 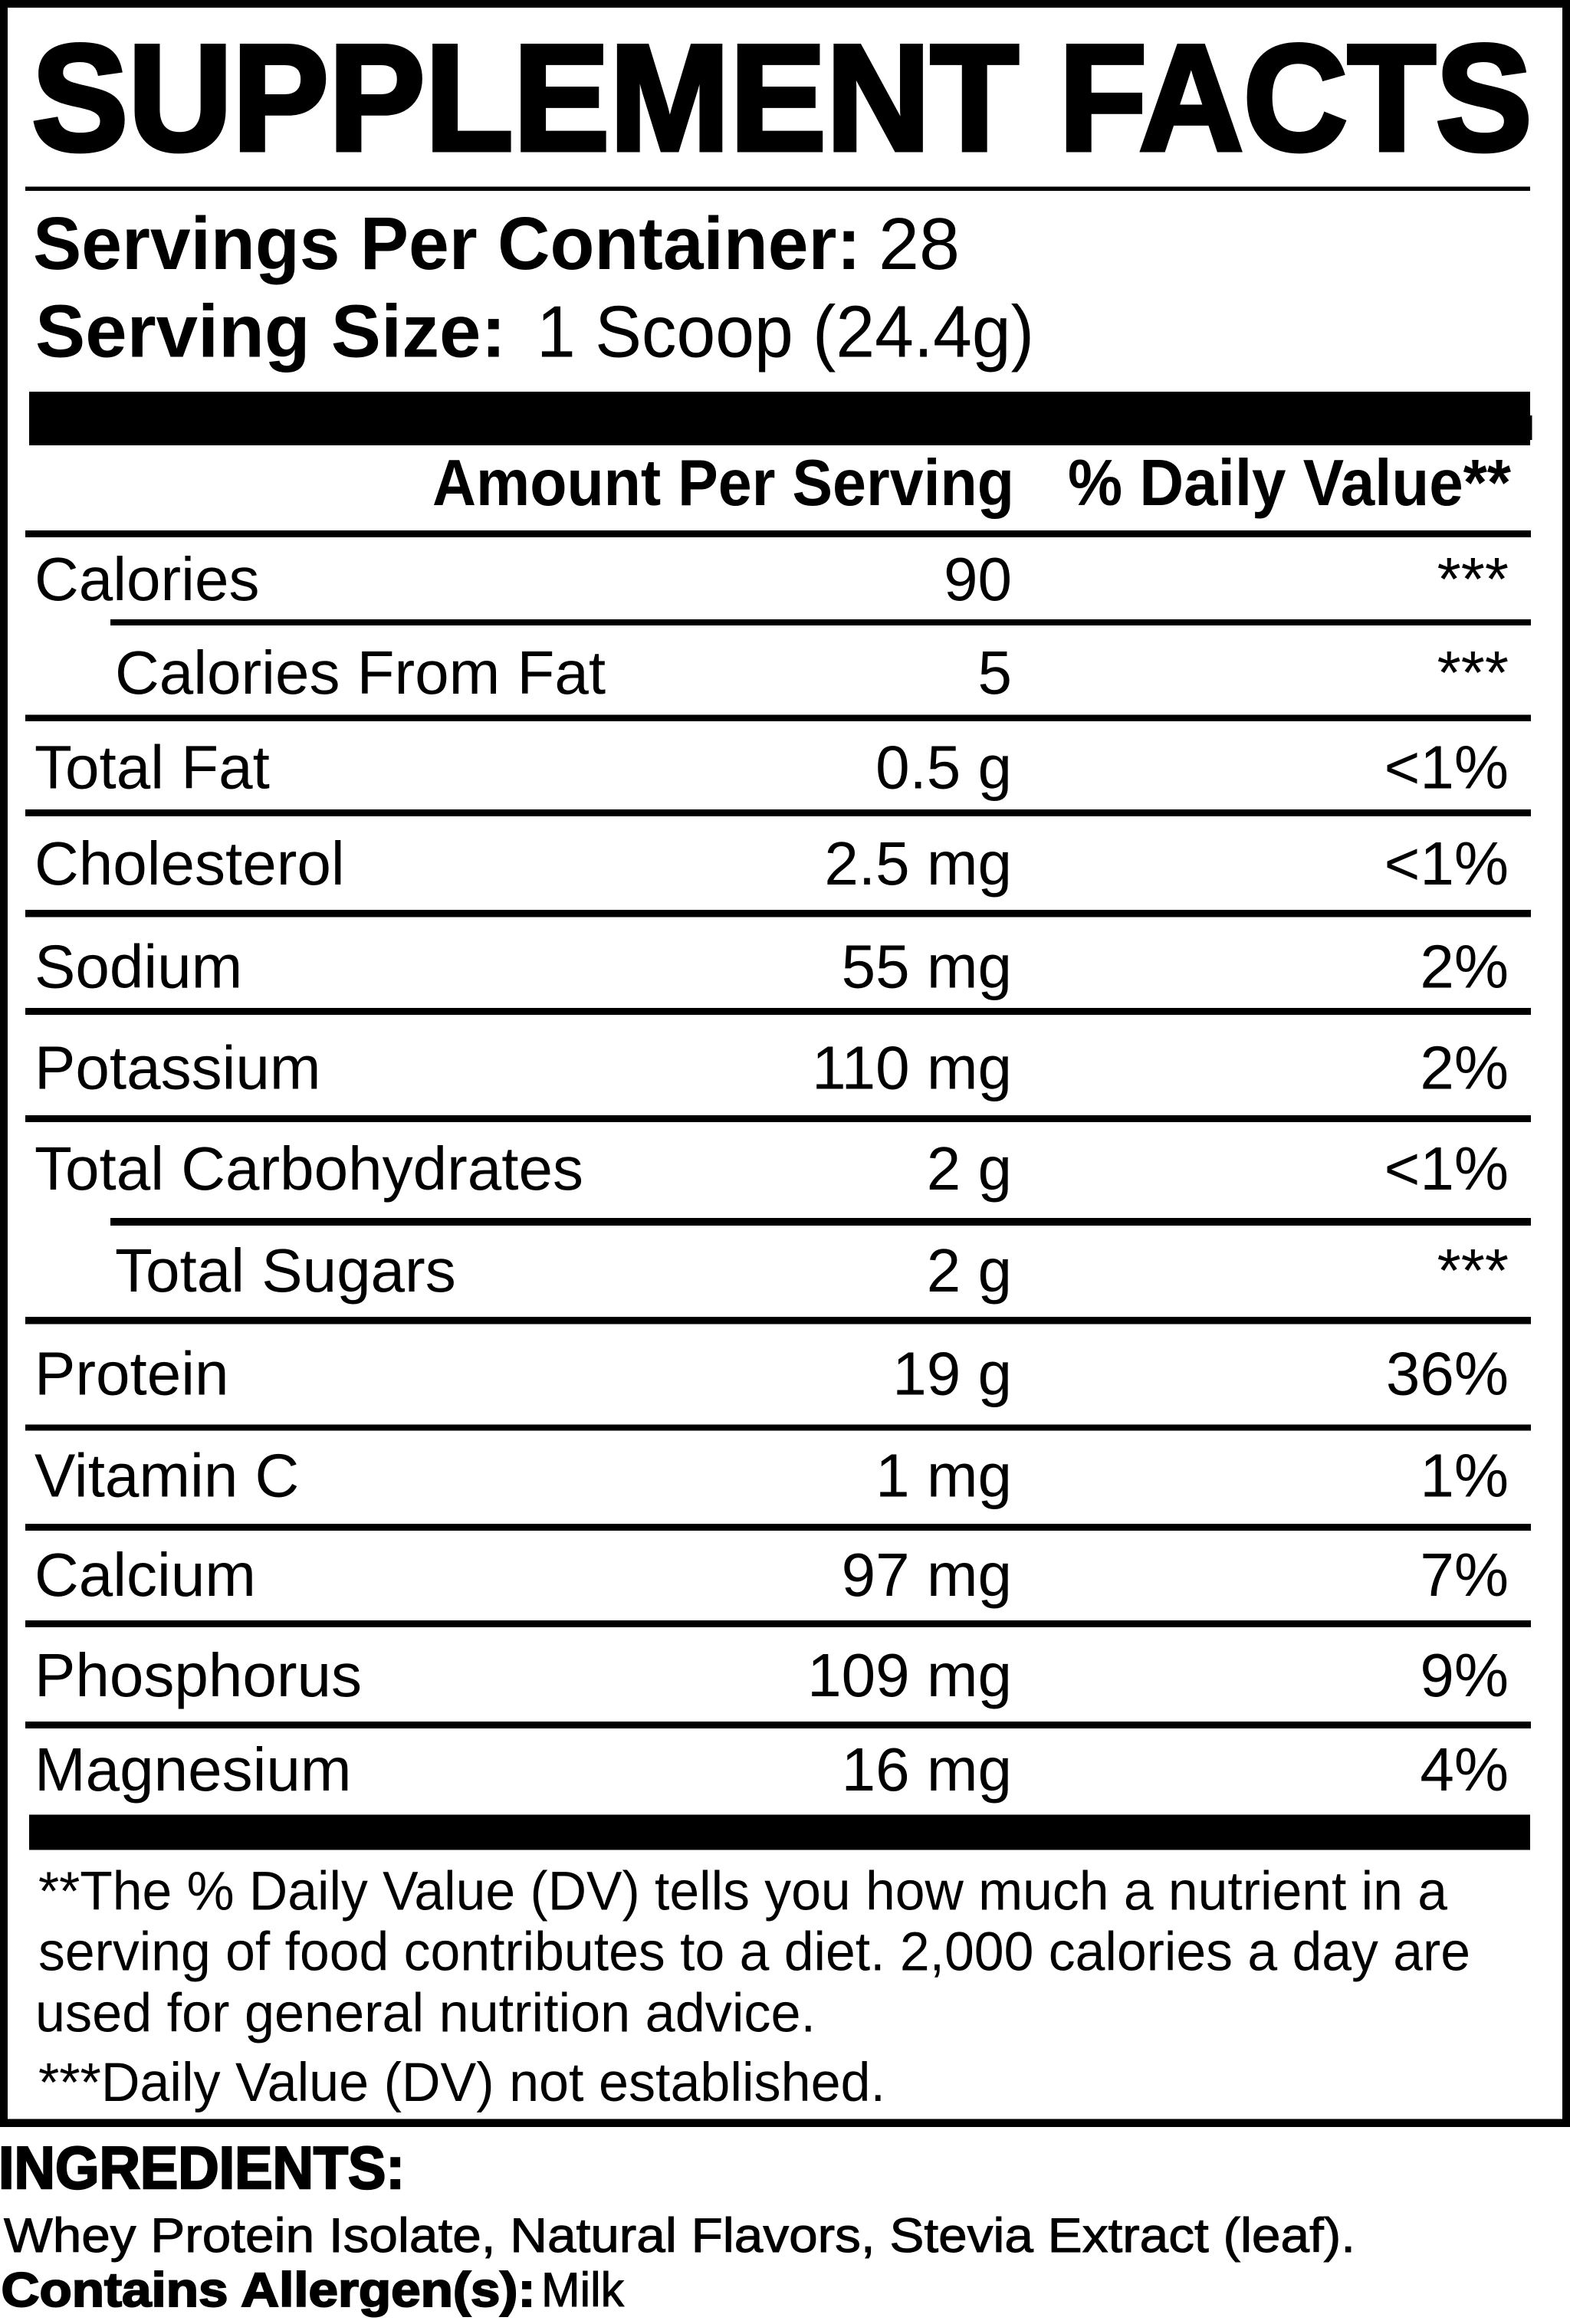 What do you see at coordinates (978, 579) in the screenshot?
I see `svg-text: 90` at bounding box center [978, 579].